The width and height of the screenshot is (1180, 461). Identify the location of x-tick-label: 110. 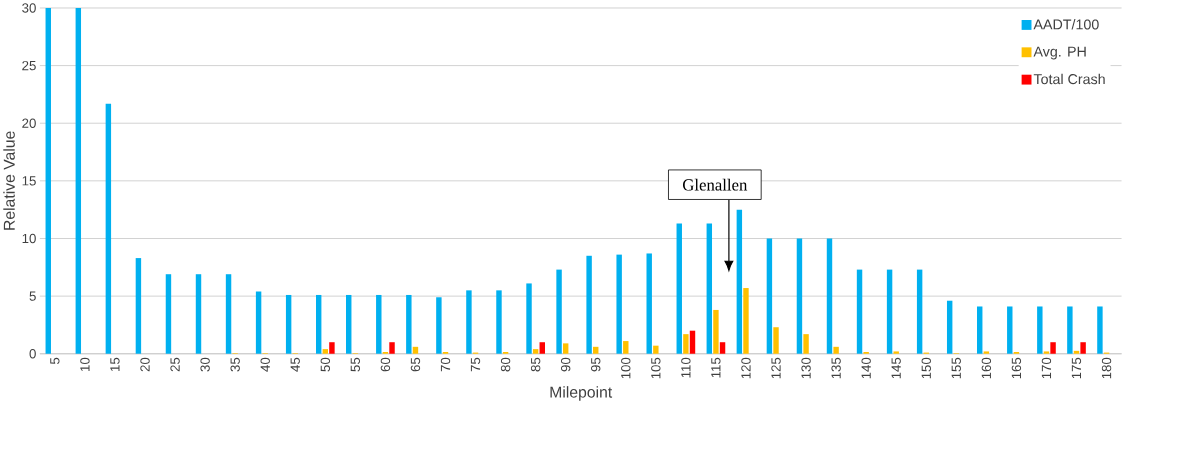
(686, 367).